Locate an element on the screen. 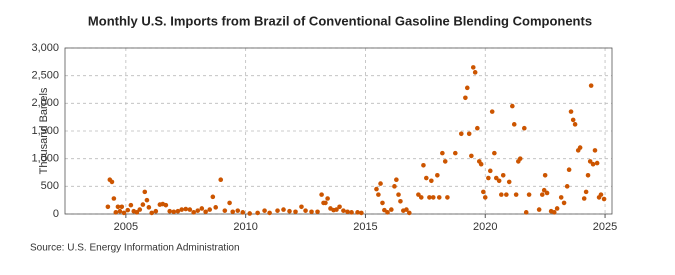  y-tick-label: 3,000 is located at coordinates (45, 48).